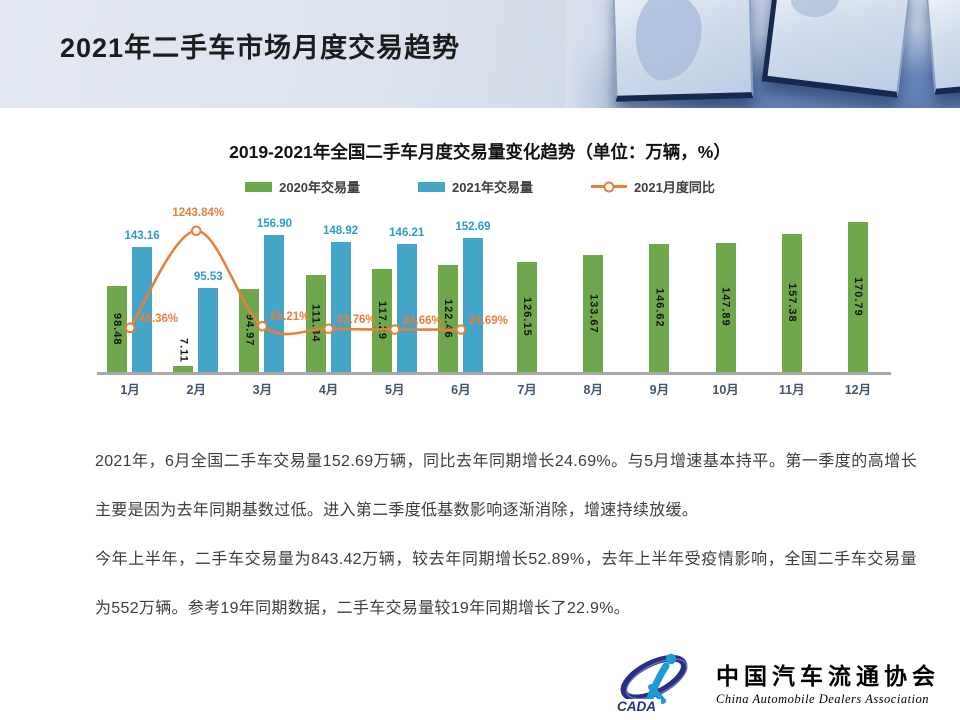 The height and width of the screenshot is (720, 960). I want to click on yoy-label-4月: 33.76%, so click(356, 319).